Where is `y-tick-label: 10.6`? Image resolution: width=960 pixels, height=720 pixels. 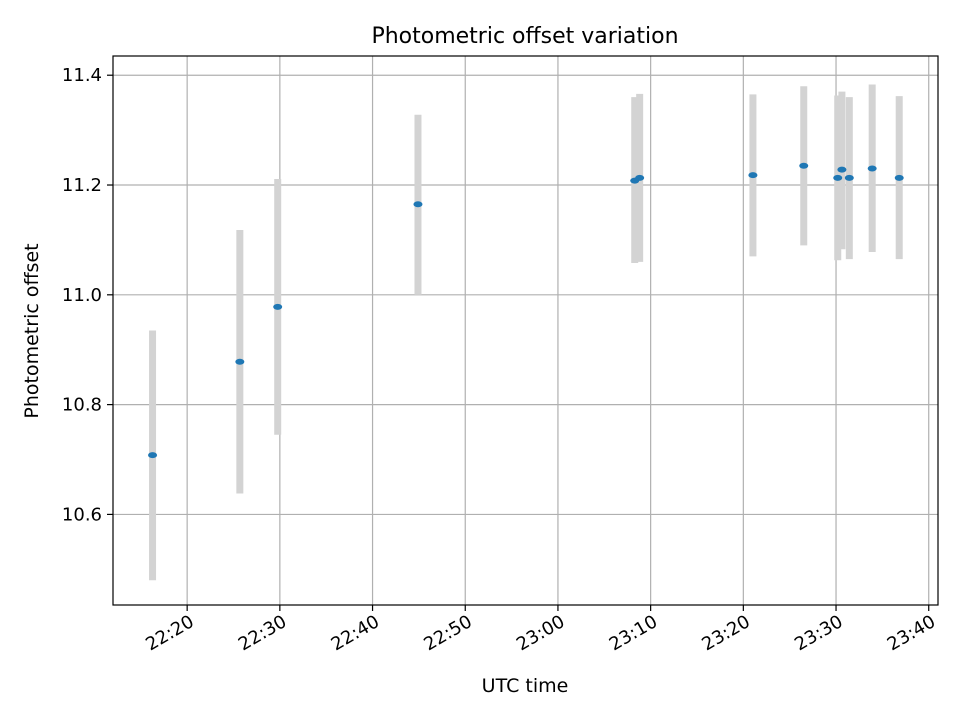
y-tick-label: 10.6 is located at coordinates (82, 514).